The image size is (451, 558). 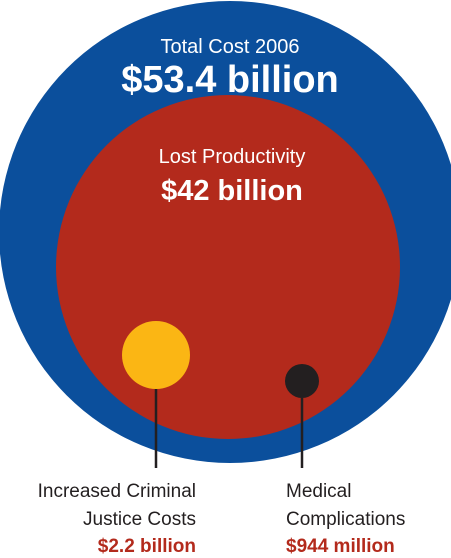 What do you see at coordinates (147, 546) in the screenshot?
I see `criminal-value: $2.2 billion` at bounding box center [147, 546].